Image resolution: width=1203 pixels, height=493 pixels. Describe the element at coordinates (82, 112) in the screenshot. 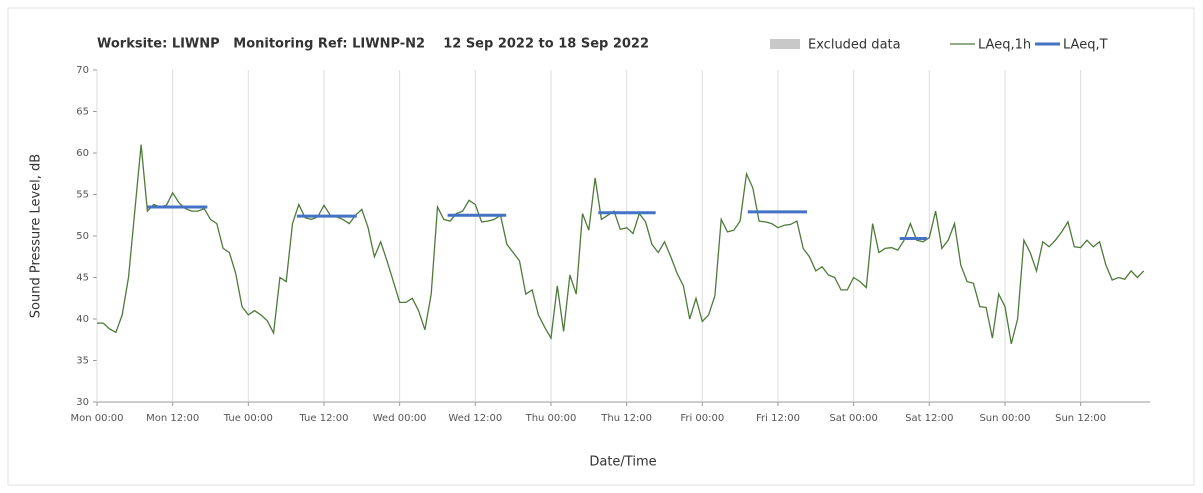

I see `y-tick-label: 65` at that location.